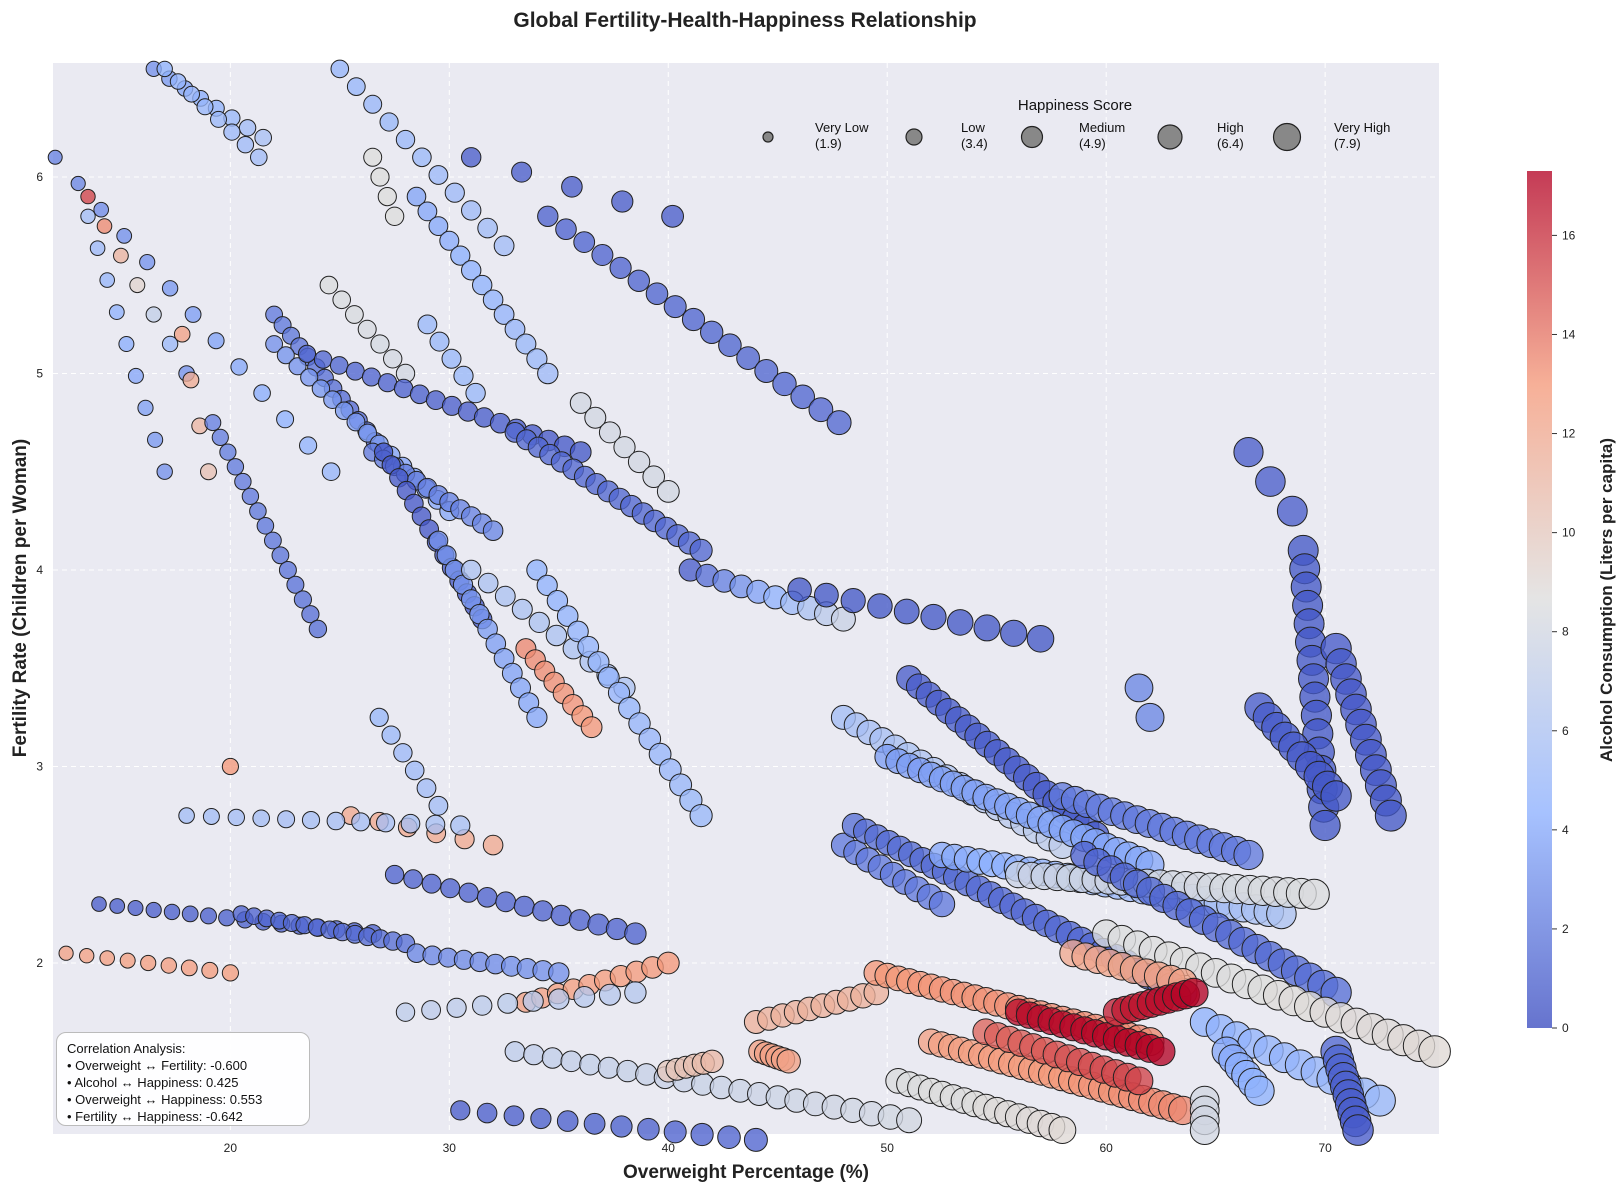 This screenshot has width=1622, height=1190. Describe the element at coordinates (126, 1048) in the screenshot. I see `correlation-title: Correlation Analysis:` at that location.